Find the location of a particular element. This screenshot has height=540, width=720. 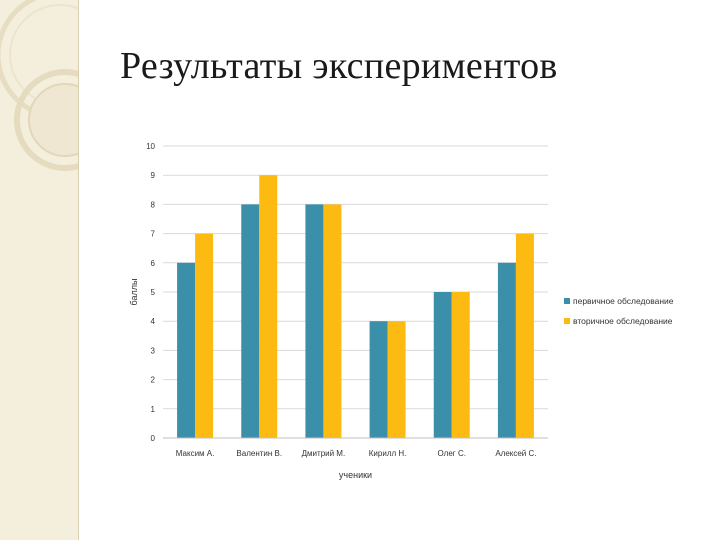

x-category-label: Валентин В. is located at coordinates (259, 453).